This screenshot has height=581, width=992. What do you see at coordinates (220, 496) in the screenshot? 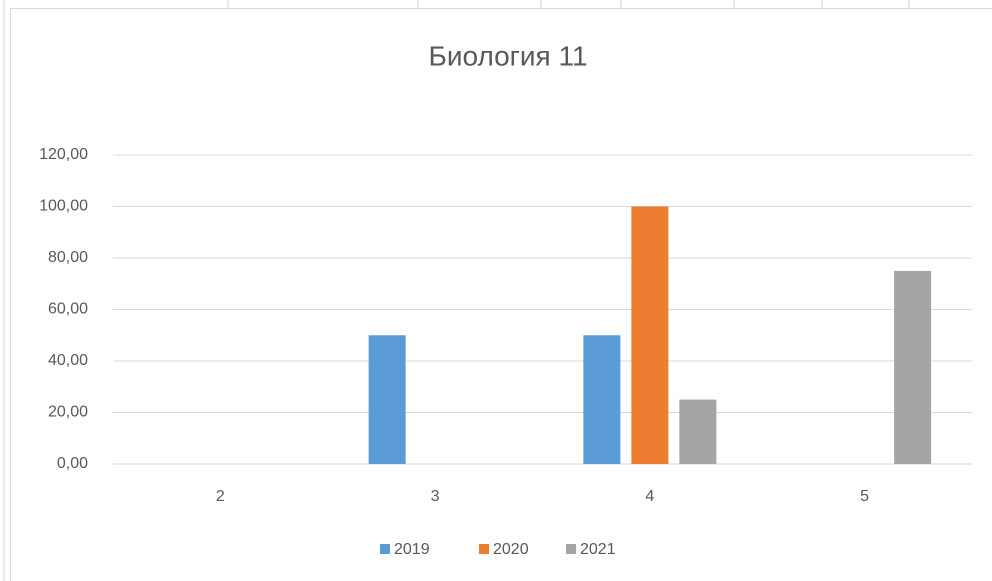
I see `x-tick-label: 2` at bounding box center [220, 496].